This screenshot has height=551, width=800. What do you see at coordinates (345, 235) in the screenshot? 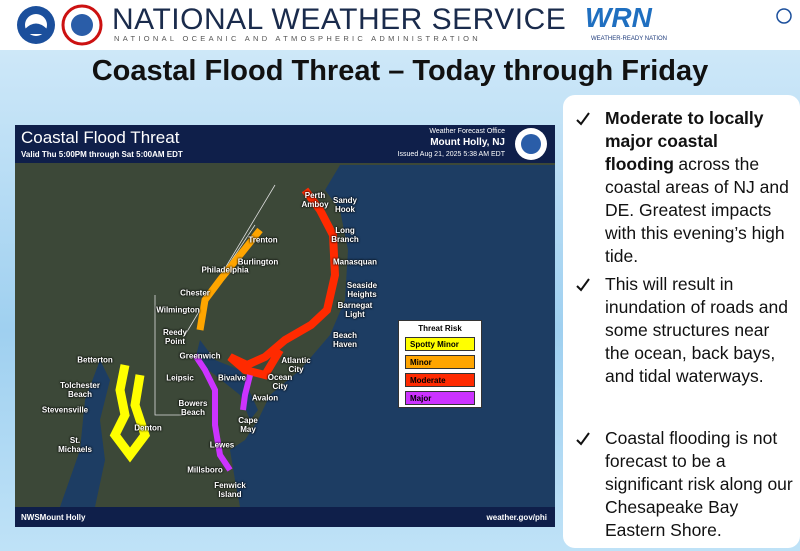
I see `place-label: Long Branch` at bounding box center [345, 235].